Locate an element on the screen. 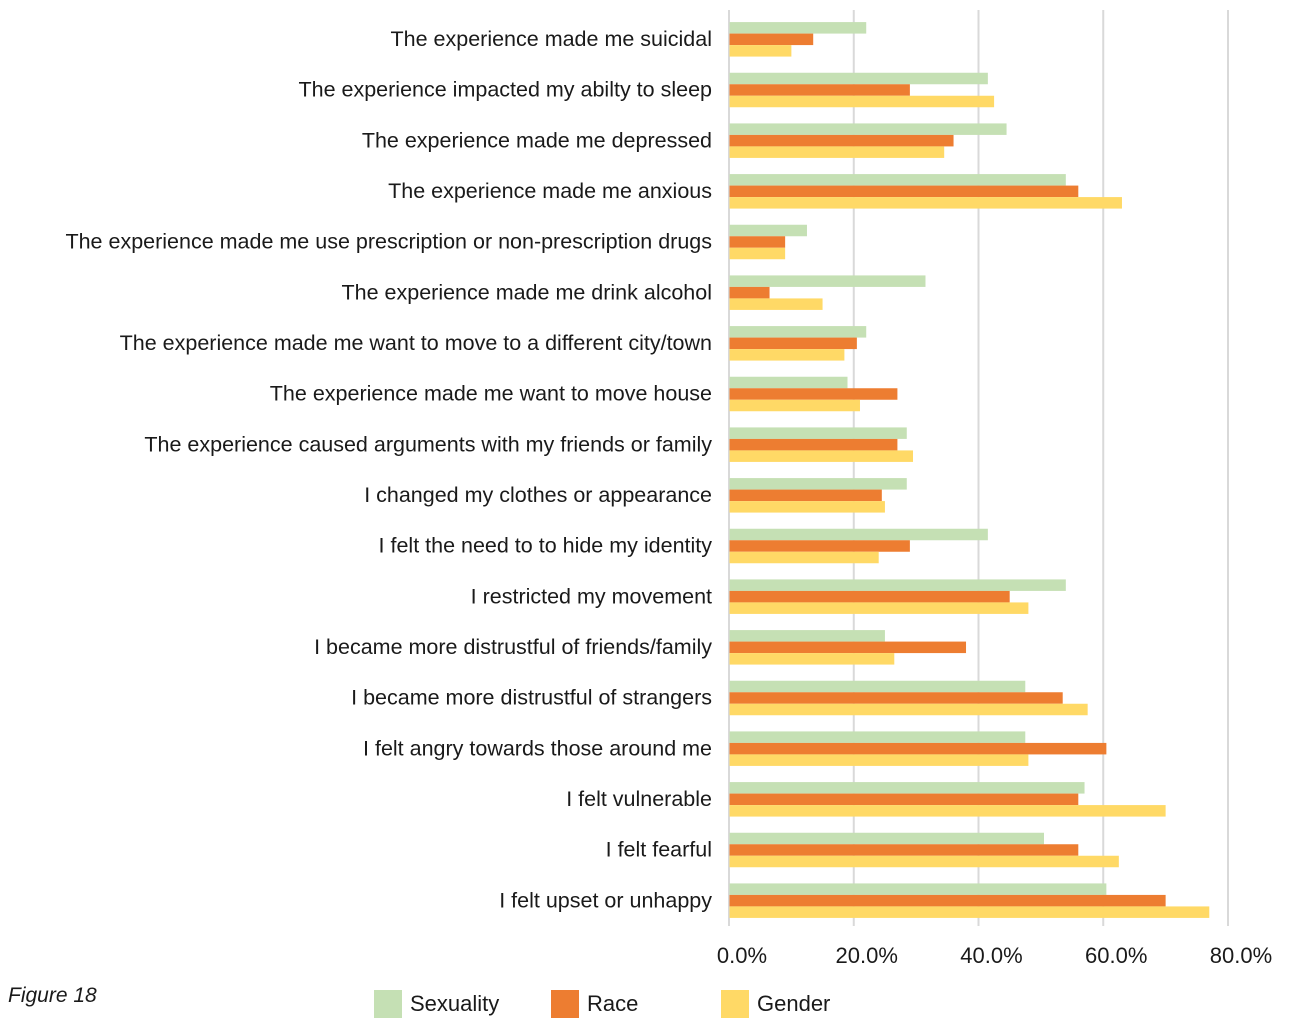  legend-label-gender: Gender is located at coordinates (794, 1003).